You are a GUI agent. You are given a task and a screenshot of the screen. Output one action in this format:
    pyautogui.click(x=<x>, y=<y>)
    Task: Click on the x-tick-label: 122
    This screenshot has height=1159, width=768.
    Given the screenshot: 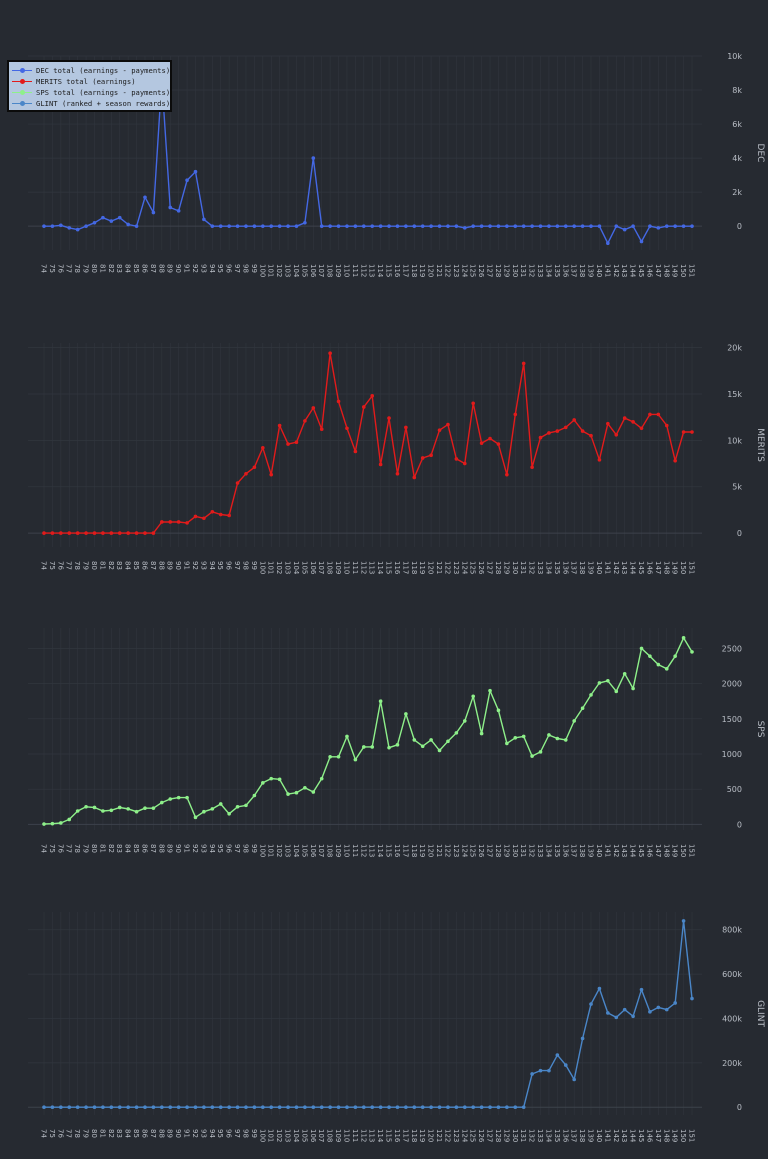 What is the action you would take?
    pyautogui.click(x=447, y=1135)
    